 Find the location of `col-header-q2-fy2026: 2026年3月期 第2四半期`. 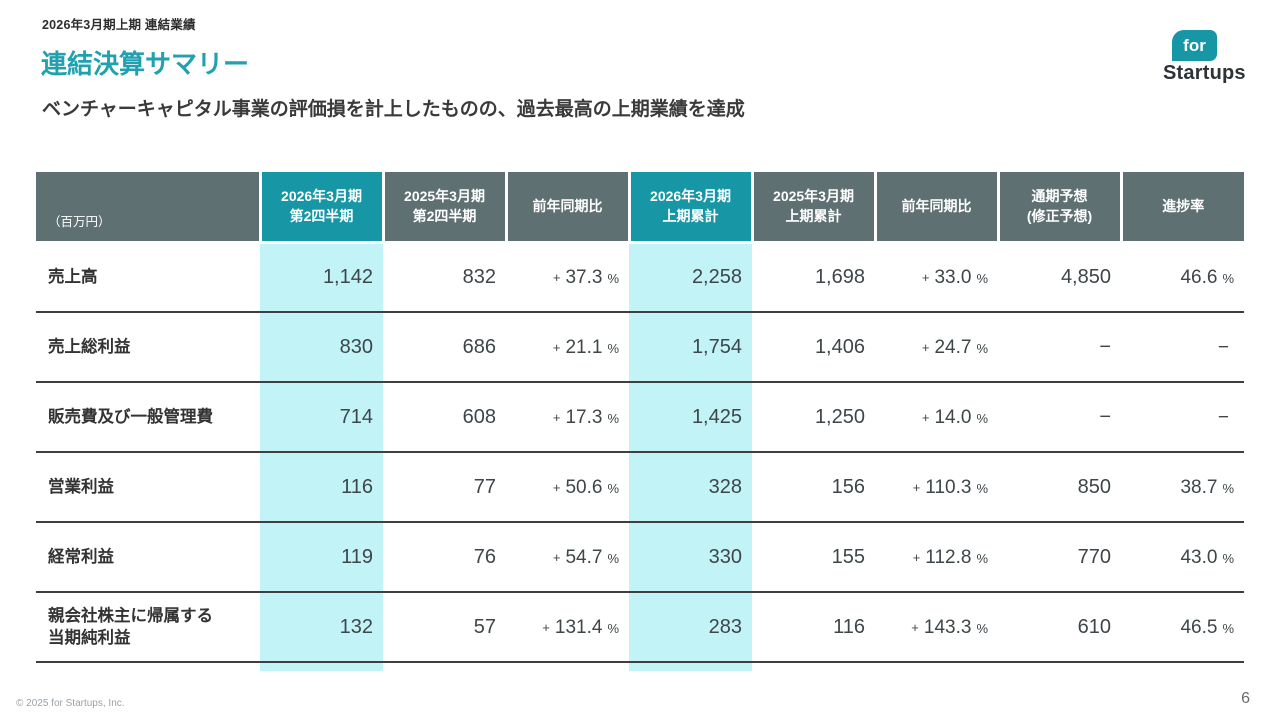

col-header-q2-fy2026: 2026年3月期 第2四半期 is located at coordinates (320, 208).